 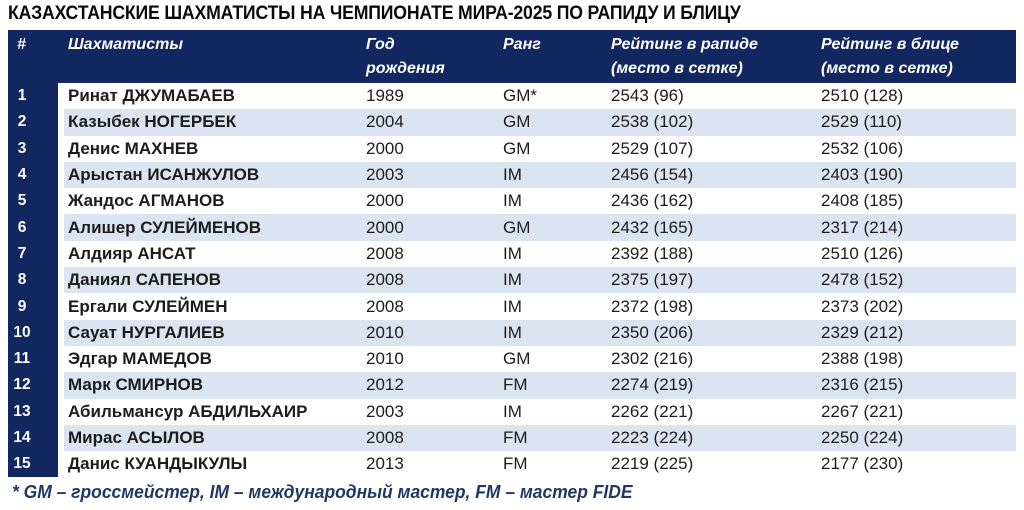 I want to click on cell-blitz-rating: 2177 (230), so click(x=915, y=464).